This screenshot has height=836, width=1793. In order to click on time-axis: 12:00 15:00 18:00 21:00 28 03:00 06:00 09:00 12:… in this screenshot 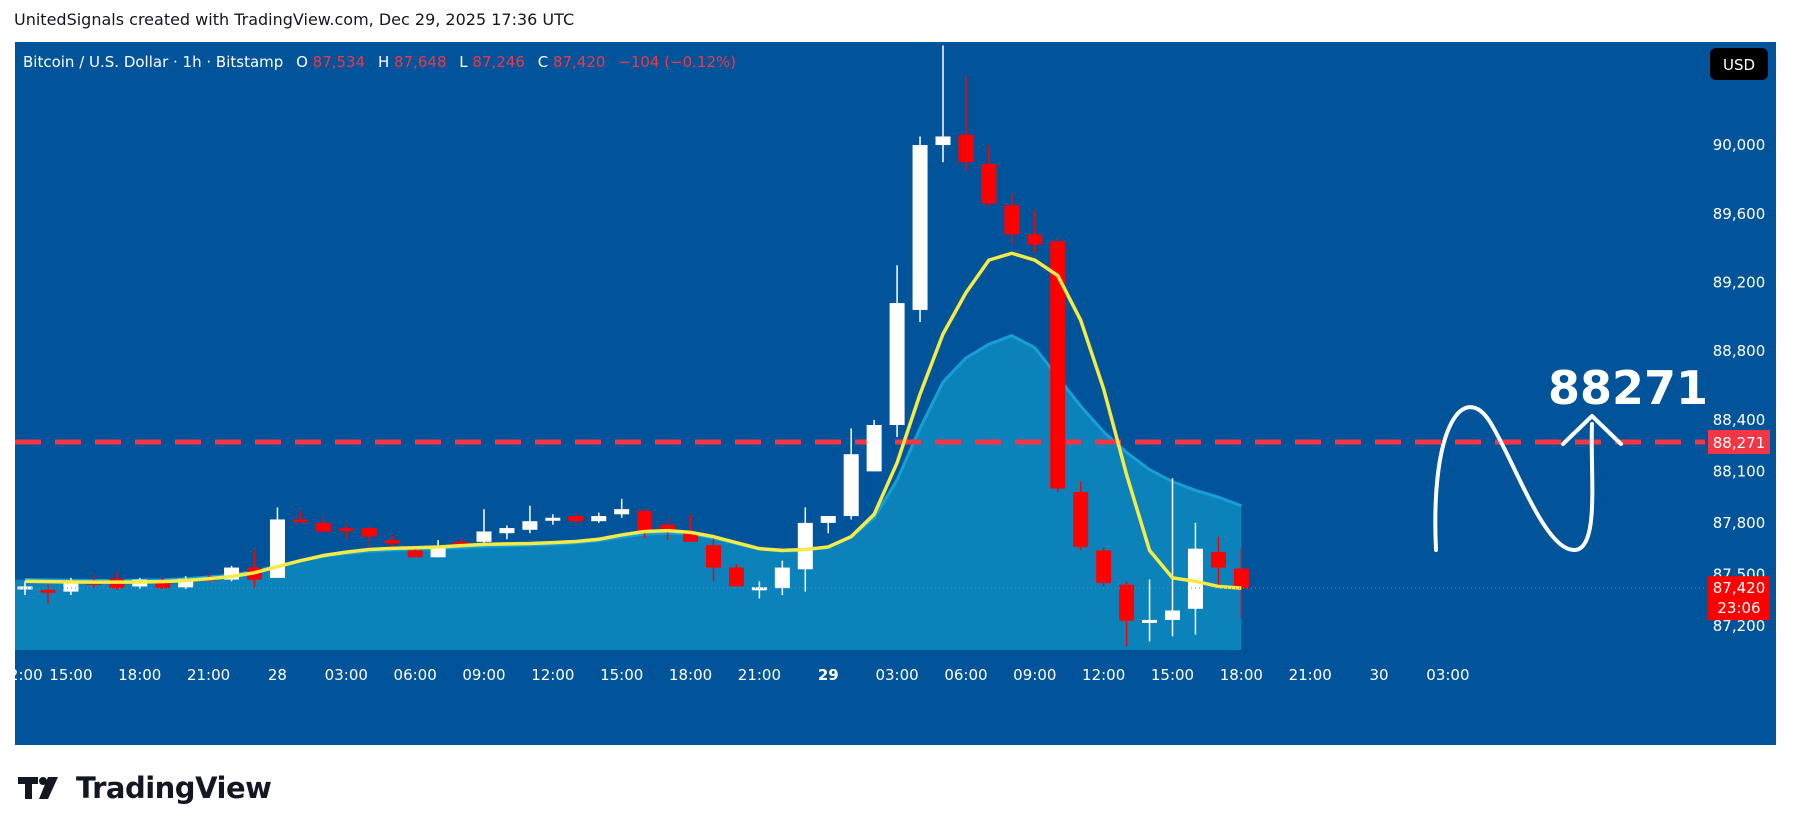, I will do `click(742, 675)`.